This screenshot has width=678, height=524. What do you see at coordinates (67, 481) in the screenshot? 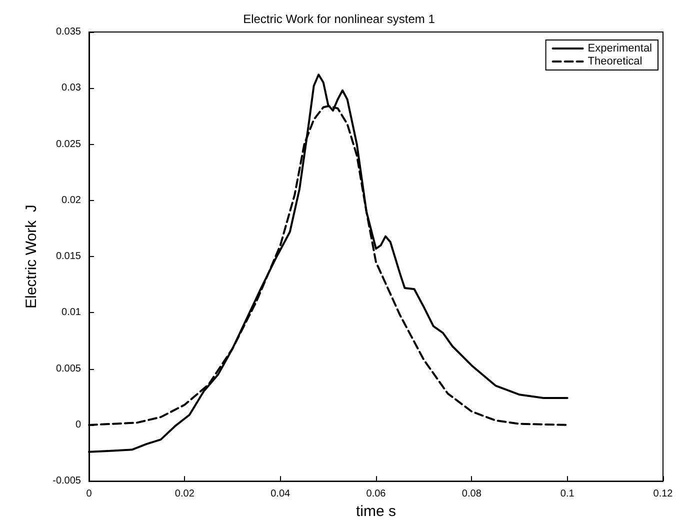
I see `y-tick-label: -0.005` at bounding box center [67, 481].